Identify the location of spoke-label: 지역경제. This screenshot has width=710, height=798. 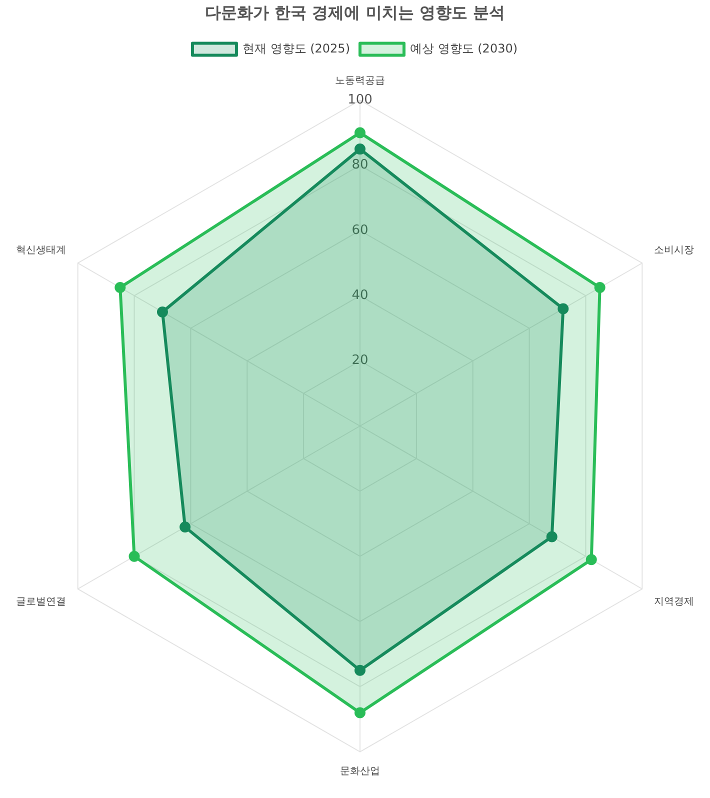
(674, 602).